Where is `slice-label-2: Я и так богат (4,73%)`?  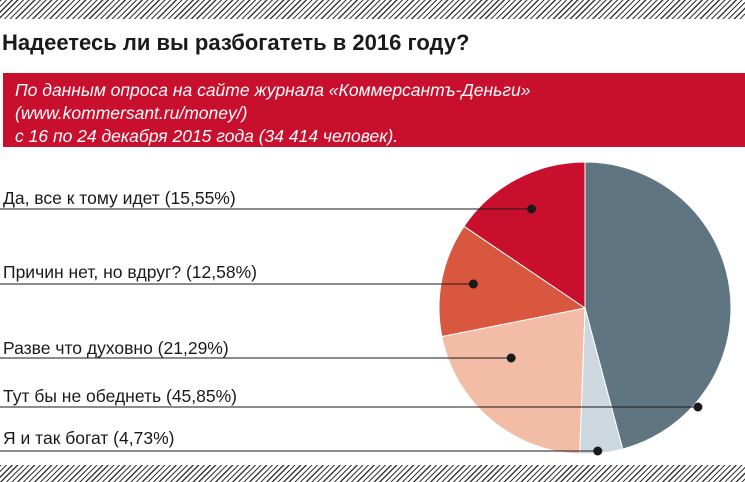
slice-label-2: Я и так богат (4,73%) is located at coordinates (88, 438).